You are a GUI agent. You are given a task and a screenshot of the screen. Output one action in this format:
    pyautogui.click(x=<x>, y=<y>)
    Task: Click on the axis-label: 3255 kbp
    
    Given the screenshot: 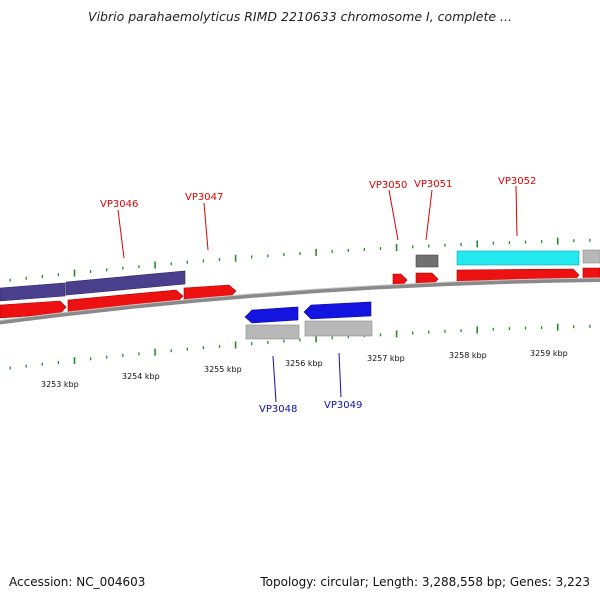 What is the action you would take?
    pyautogui.click(x=223, y=369)
    